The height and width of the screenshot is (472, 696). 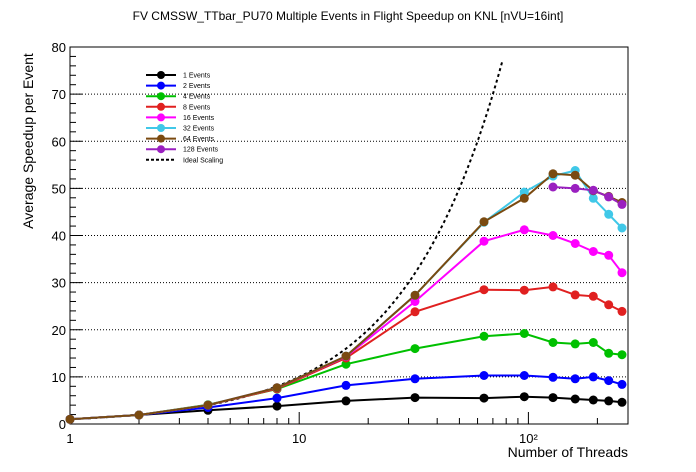 What do you see at coordinates (59, 94) in the screenshot?
I see `y-tick-label: 70` at bounding box center [59, 94].